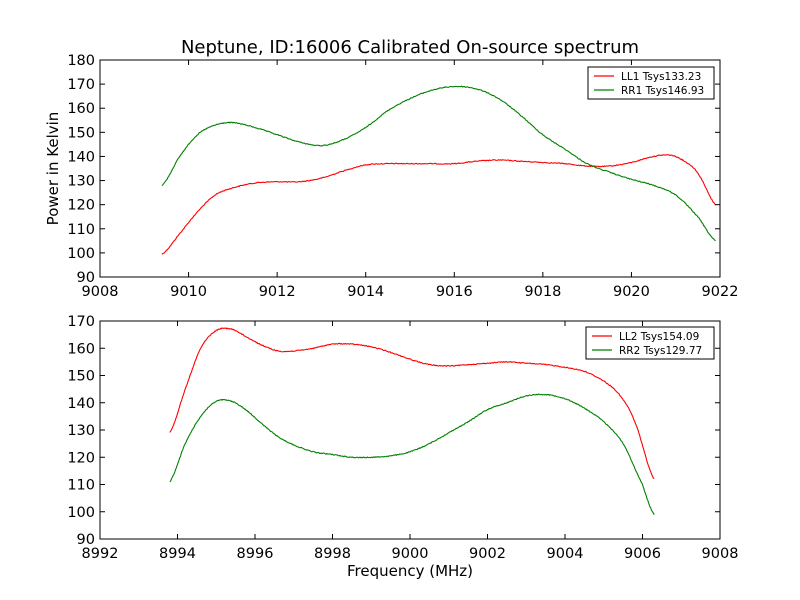 The height and width of the screenshot is (600, 800). Describe the element at coordinates (100, 554) in the screenshot. I see `x-tick-label: 8992` at that location.